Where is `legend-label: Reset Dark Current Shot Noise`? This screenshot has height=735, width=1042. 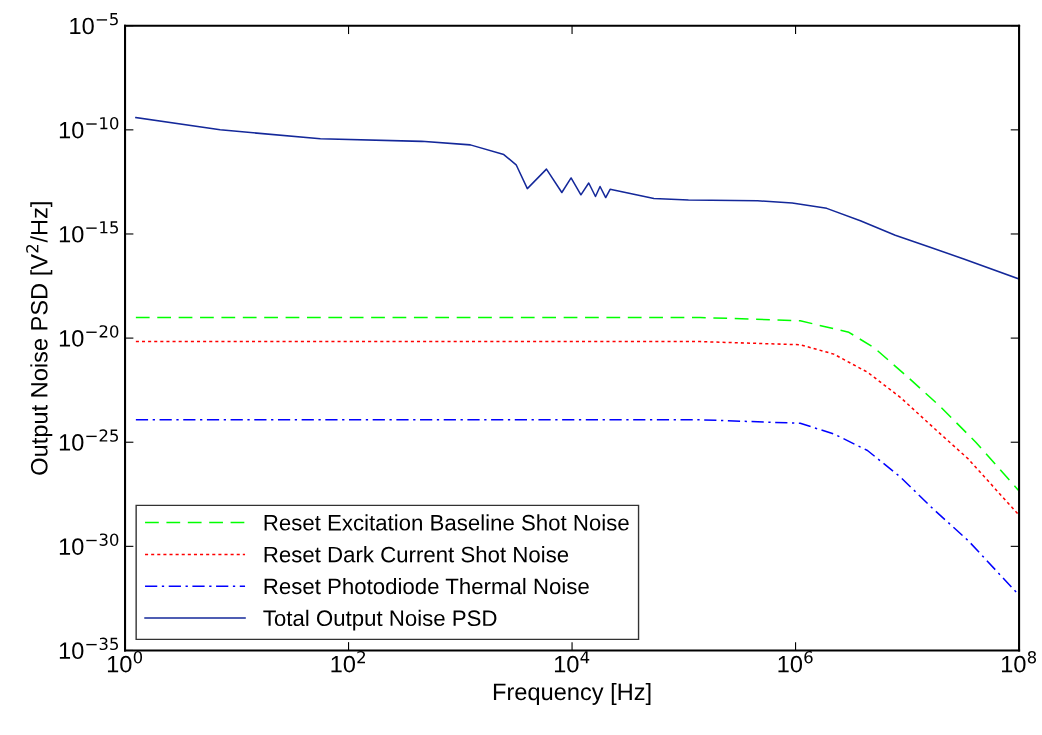 legend-label: Reset Dark Current Shot Noise is located at coordinates (416, 554).